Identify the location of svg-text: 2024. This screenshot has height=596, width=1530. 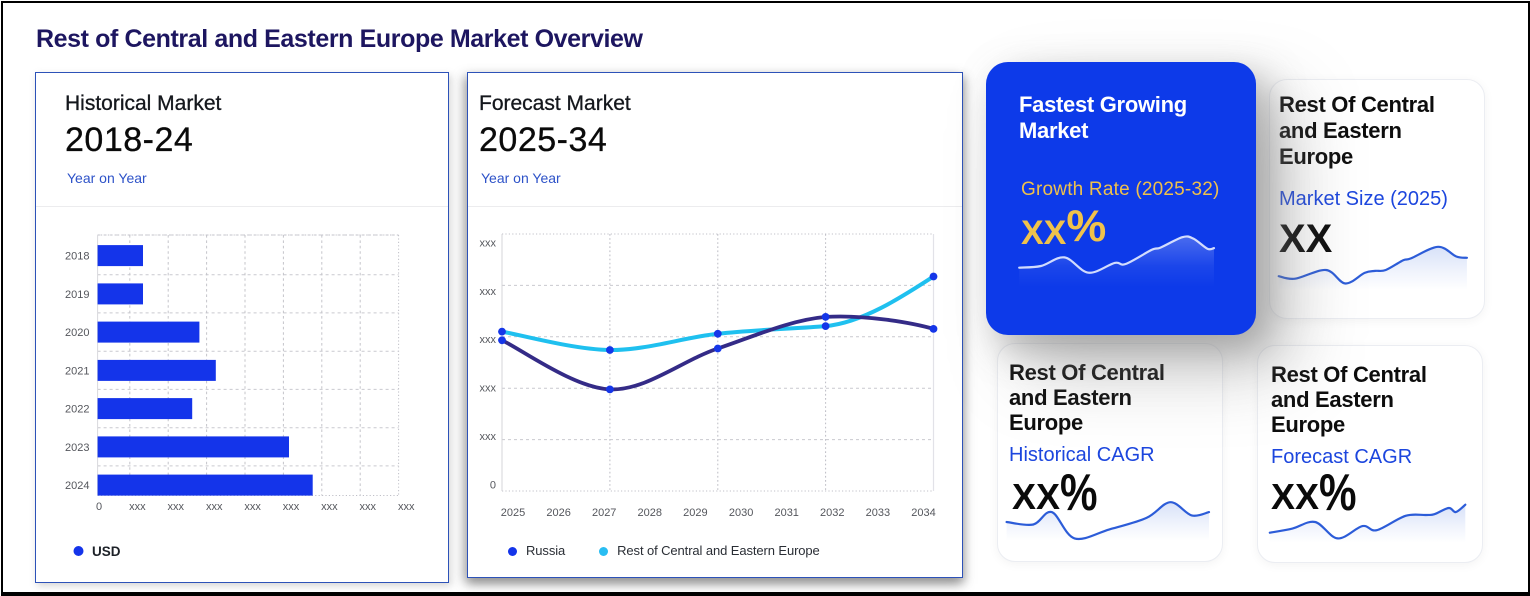
(77, 486).